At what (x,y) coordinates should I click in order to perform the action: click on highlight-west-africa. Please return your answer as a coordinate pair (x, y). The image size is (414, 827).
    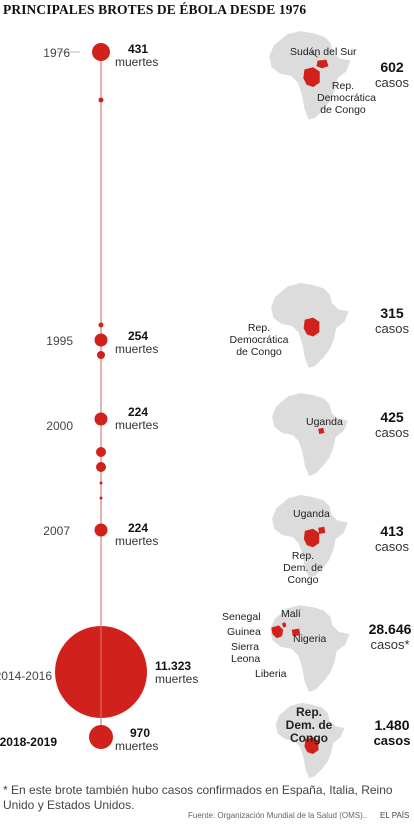
    Looking at the image, I should click on (277, 632).